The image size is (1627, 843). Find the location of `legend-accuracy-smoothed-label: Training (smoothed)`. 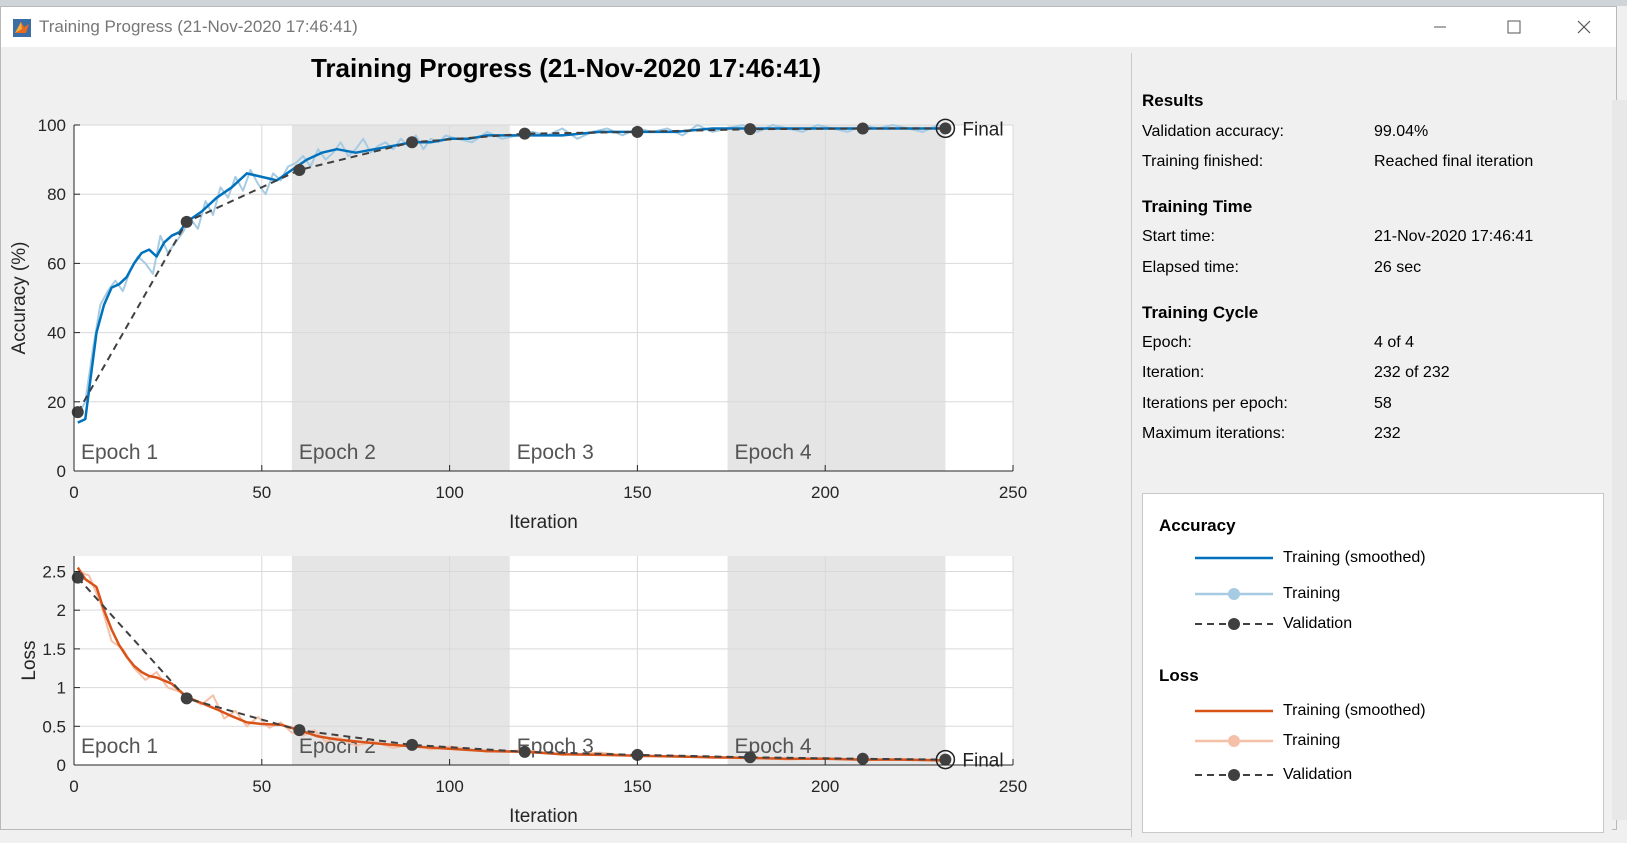

legend-accuracy-smoothed-label: Training (smoothed) is located at coordinates (1354, 557).